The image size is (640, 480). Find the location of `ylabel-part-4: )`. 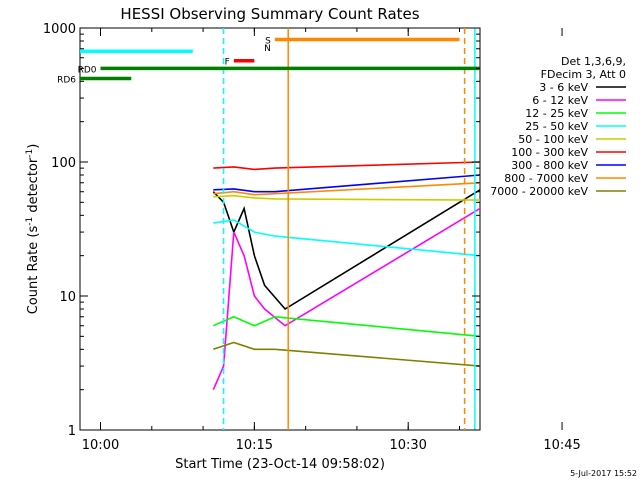

ylabel-part-4: ) is located at coordinates (33, 146).